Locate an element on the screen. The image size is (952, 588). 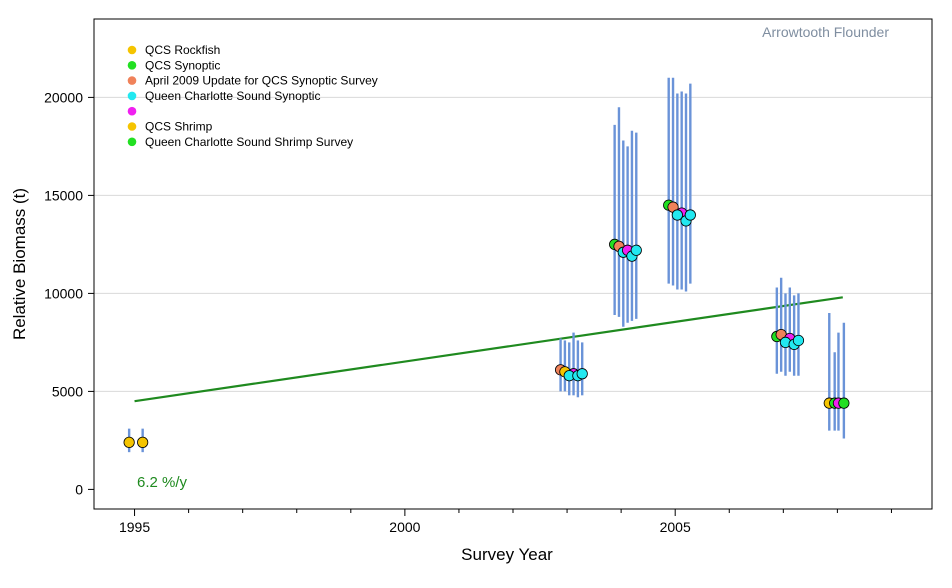
trend-rate-label: 6.2 %/y is located at coordinates (162, 482).